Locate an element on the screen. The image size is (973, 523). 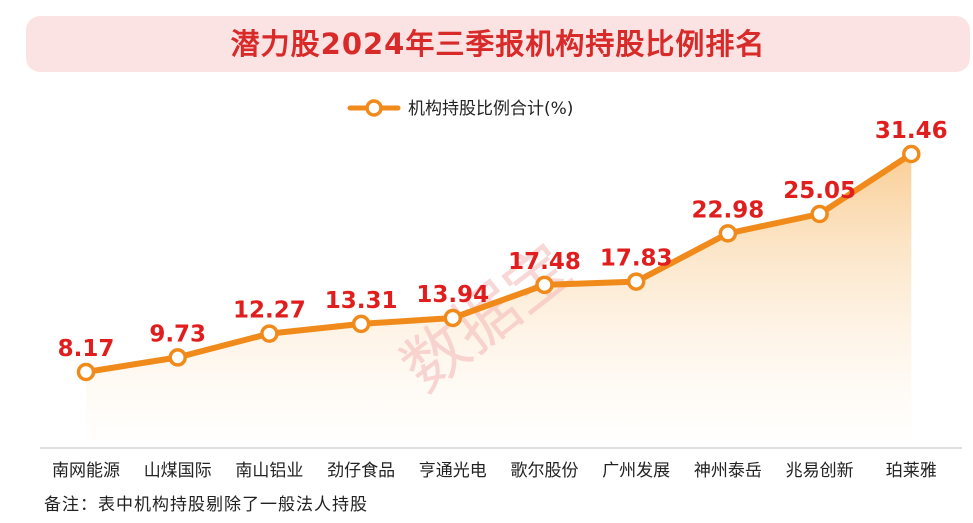
data-point-广州发展 is located at coordinates (636, 281).